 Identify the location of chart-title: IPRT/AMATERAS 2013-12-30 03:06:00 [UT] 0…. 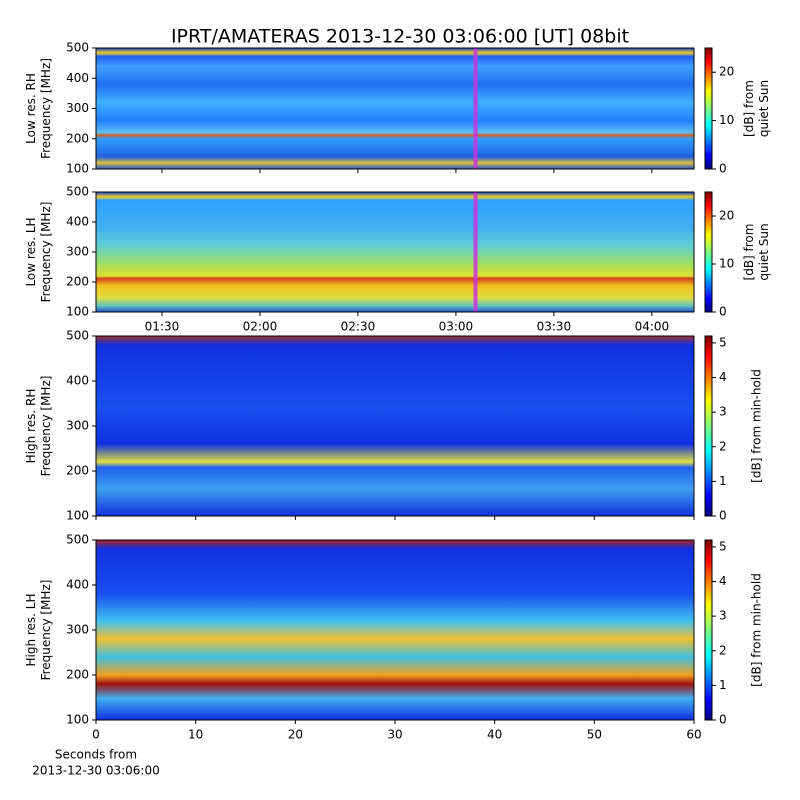
(400, 37).